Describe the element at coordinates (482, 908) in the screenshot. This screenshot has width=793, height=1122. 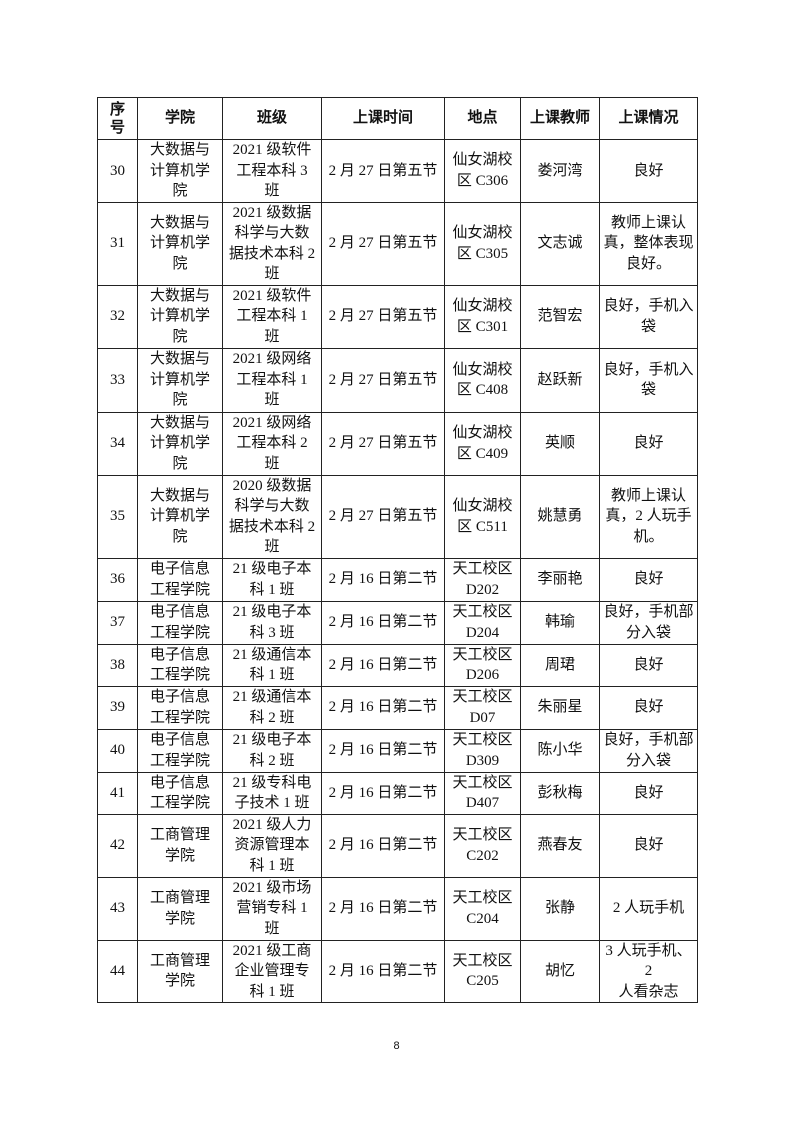
I see `cell-location: 天工校区 C204` at that location.